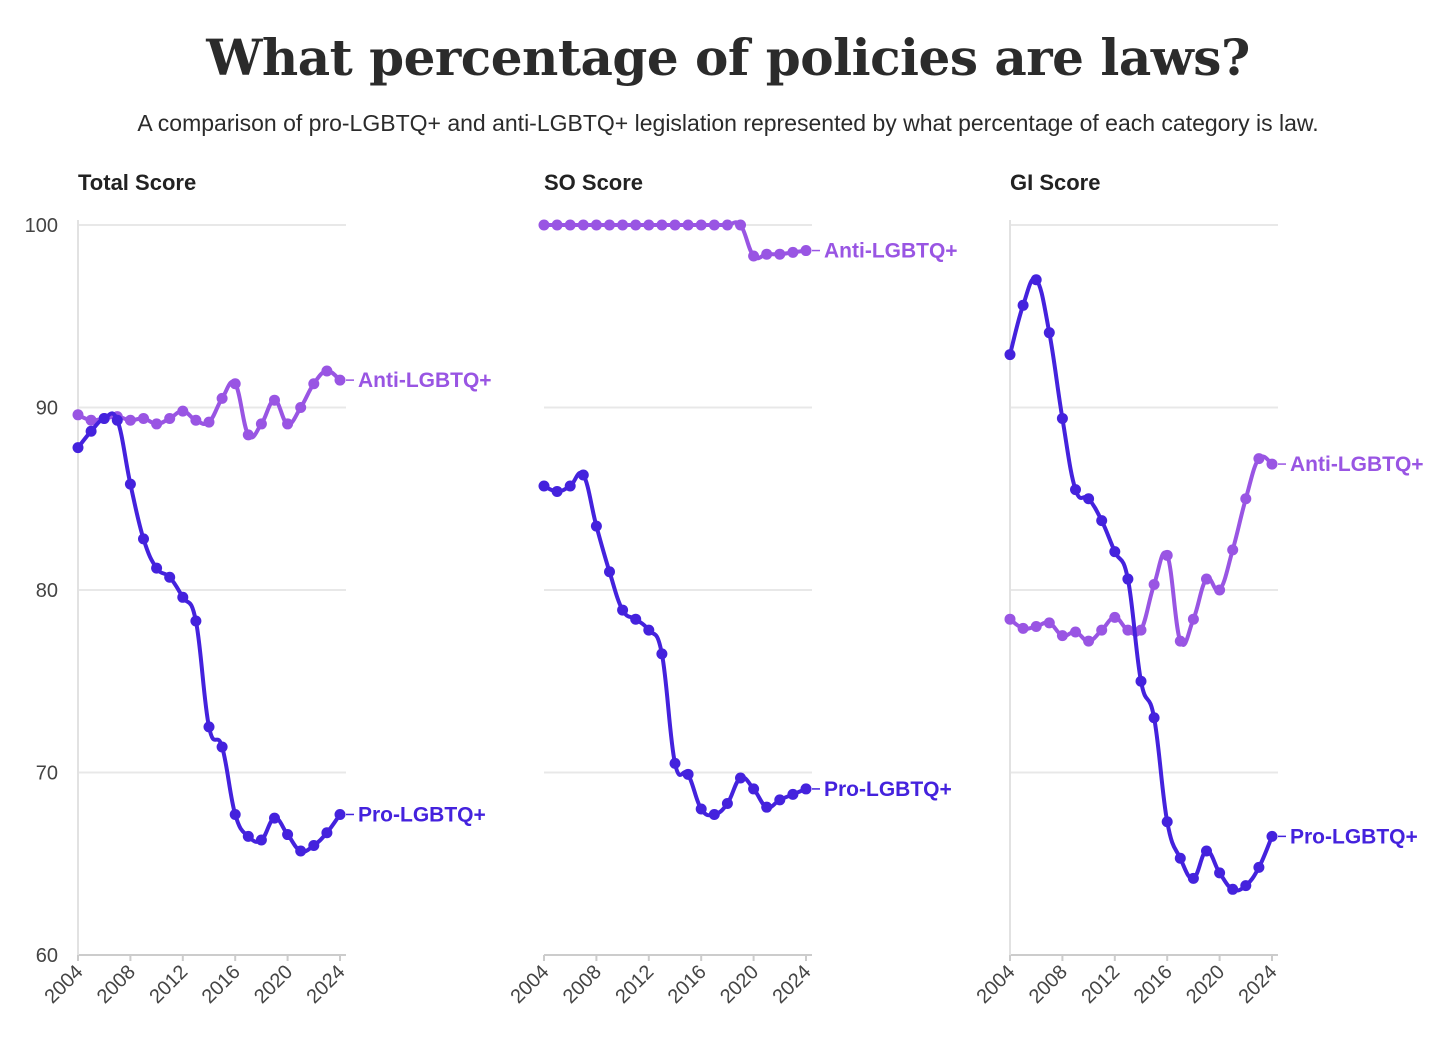 The width and height of the screenshot is (1456, 1054). What do you see at coordinates (137, 182) in the screenshot?
I see `panel-title: Total Score` at bounding box center [137, 182].